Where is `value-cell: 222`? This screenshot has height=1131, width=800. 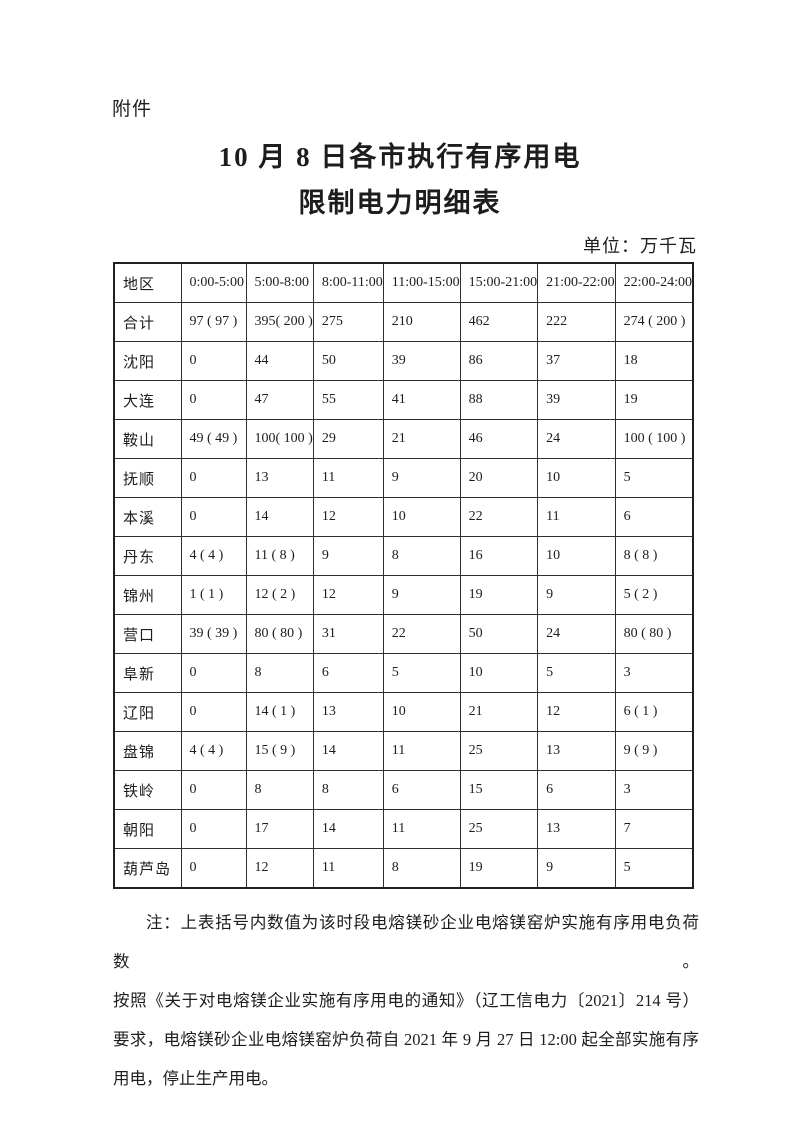 value-cell: 222 is located at coordinates (576, 322).